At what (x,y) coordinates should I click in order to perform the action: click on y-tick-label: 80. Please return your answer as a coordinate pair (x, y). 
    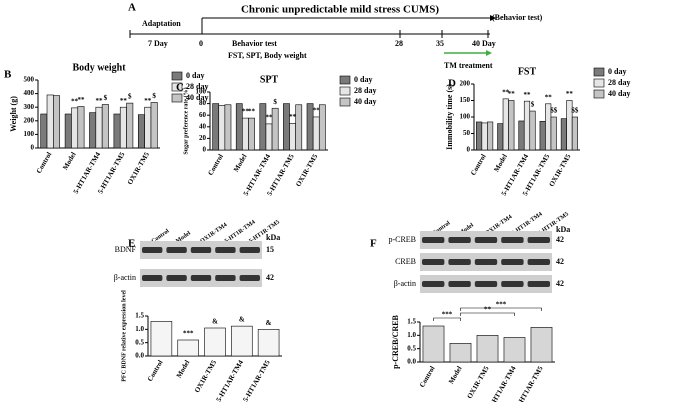
    Looking at the image, I should click on (203, 103).